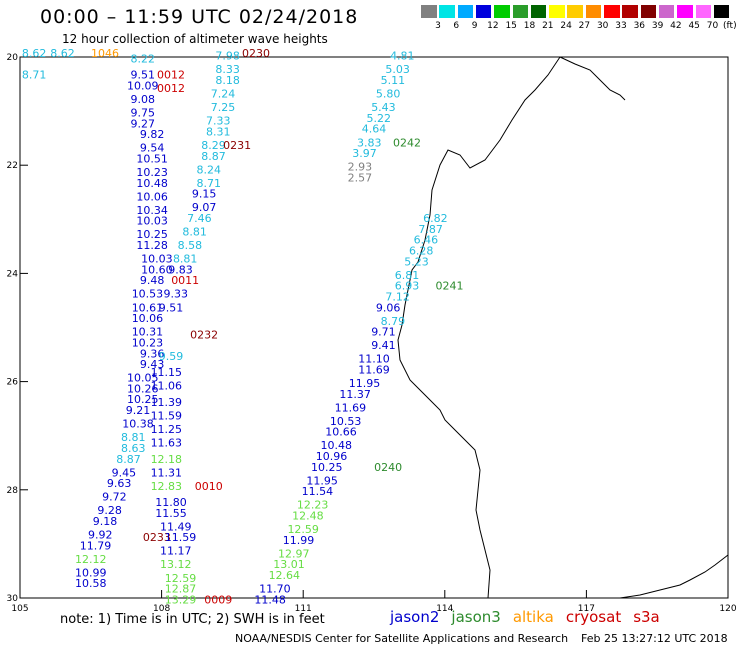 Image resolution: width=740 pixels, height=650 pixels. I want to click on wave-height-label: 9.21, so click(138, 410).